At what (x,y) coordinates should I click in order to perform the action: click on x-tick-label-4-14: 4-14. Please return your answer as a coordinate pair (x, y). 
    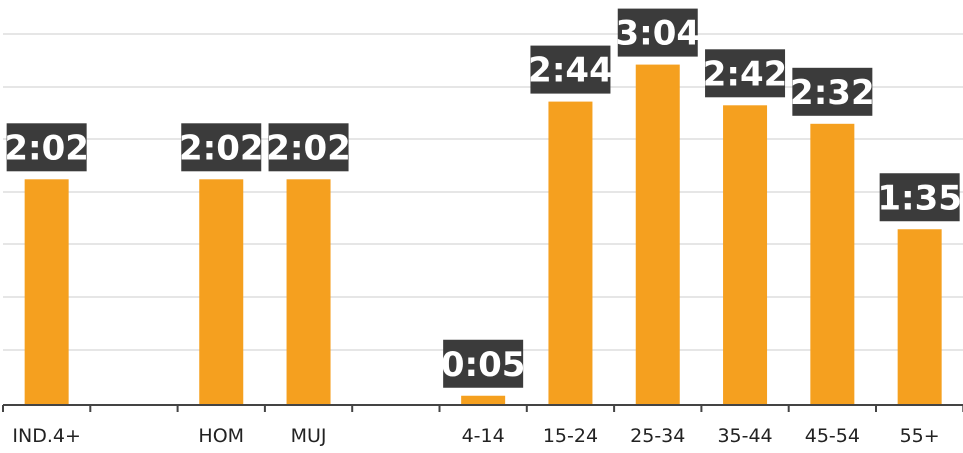
    Looking at the image, I should click on (483, 436).